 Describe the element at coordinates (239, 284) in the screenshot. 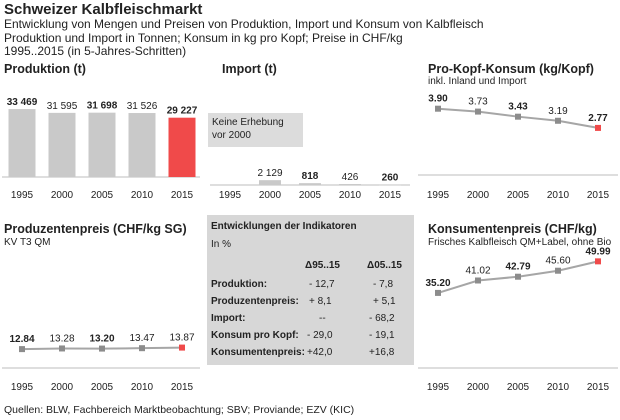

I see `indikatoren-row-label: Produktion:` at that location.